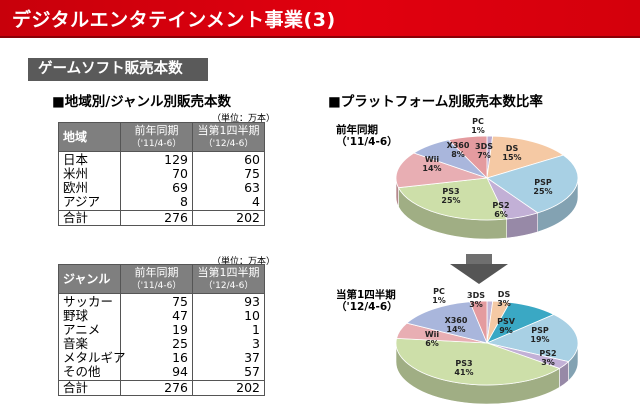  Describe the element at coordinates (506, 330) in the screenshot. I see `pie-pct: 9%` at that location.